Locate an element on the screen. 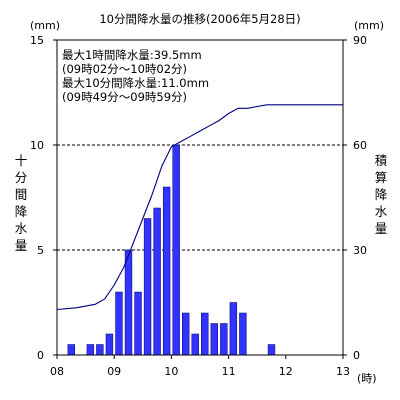 Image resolution: width=400 pixels, height=400 pixels. y-tick-label-right: 30 is located at coordinates (360, 250).